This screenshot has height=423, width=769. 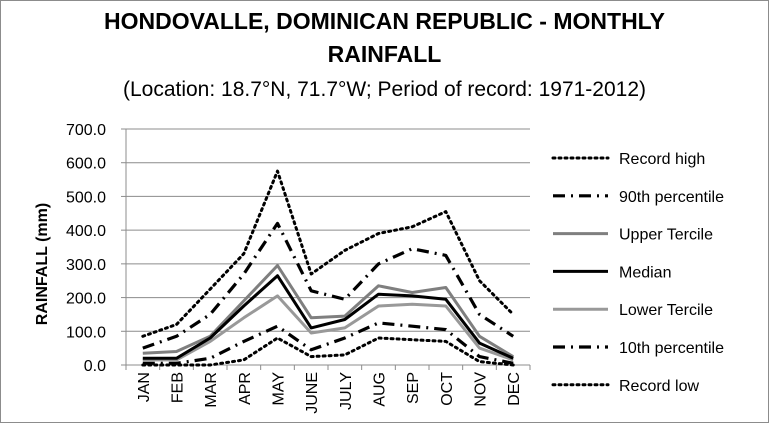 What do you see at coordinates (346, 391) in the screenshot?
I see `x-tick-label: JULY` at bounding box center [346, 391].